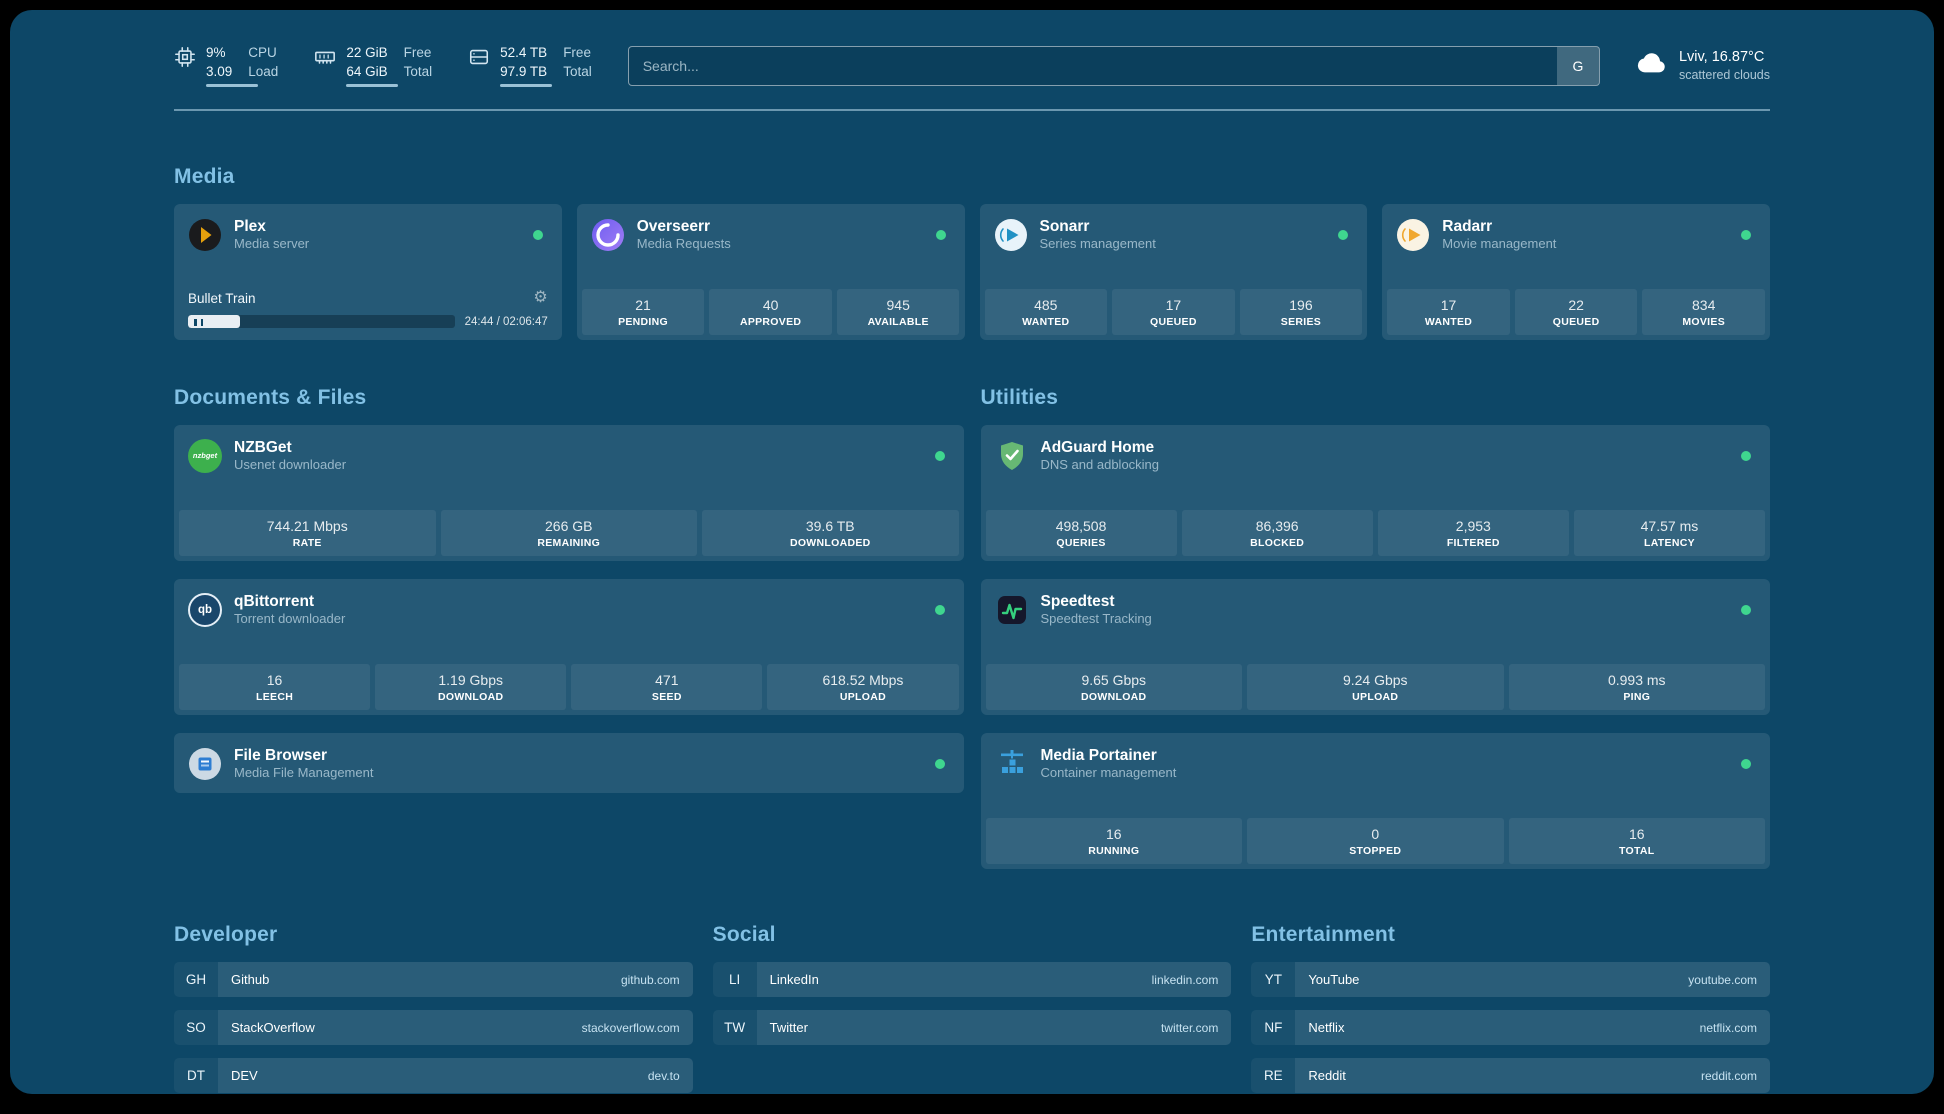 Image resolution: width=1944 pixels, height=1114 pixels. Describe the element at coordinates (1011, 235) in the screenshot. I see `sonarr-icon` at that location.